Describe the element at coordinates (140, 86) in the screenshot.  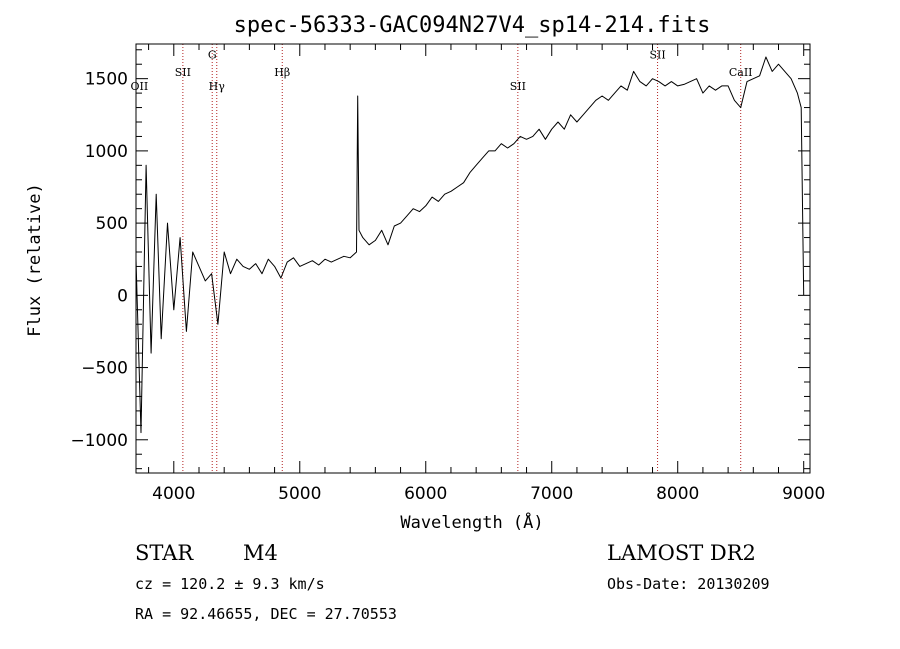
I see `reference-line-label: OII` at that location.